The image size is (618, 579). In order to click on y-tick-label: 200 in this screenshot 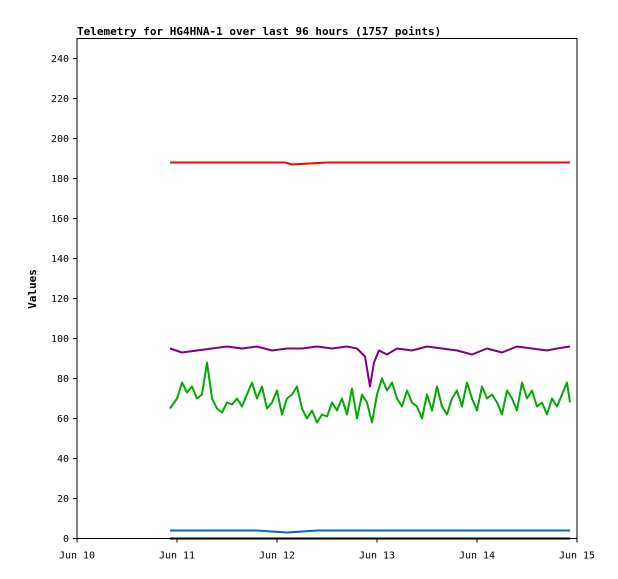, I will do `click(60, 139)`.